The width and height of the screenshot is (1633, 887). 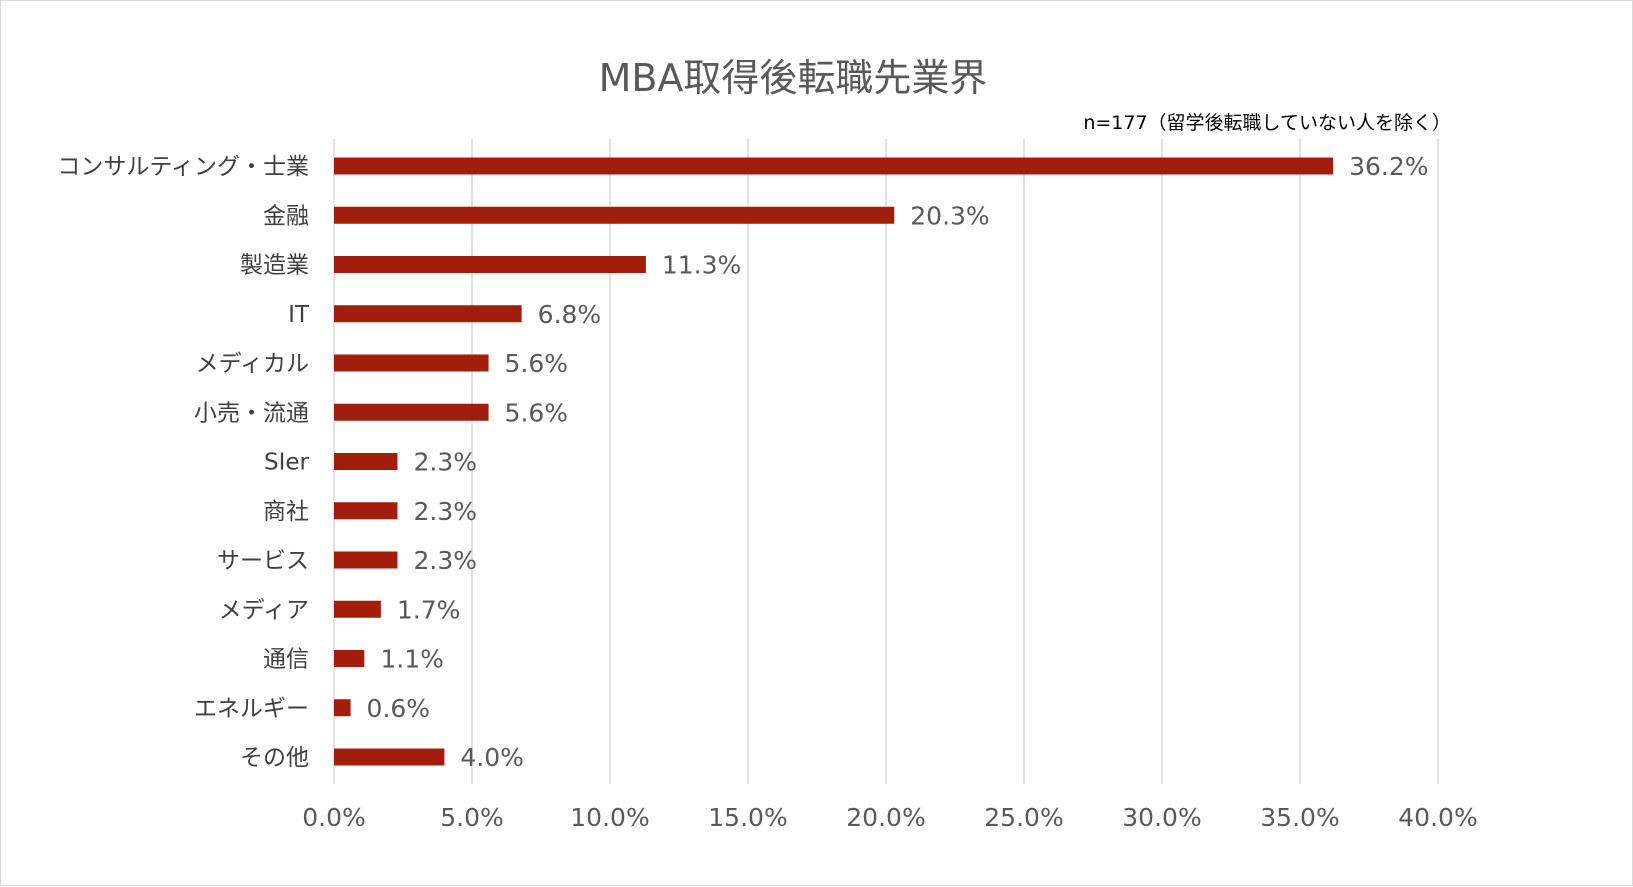 I want to click on category-label: メディア, so click(x=264, y=610).